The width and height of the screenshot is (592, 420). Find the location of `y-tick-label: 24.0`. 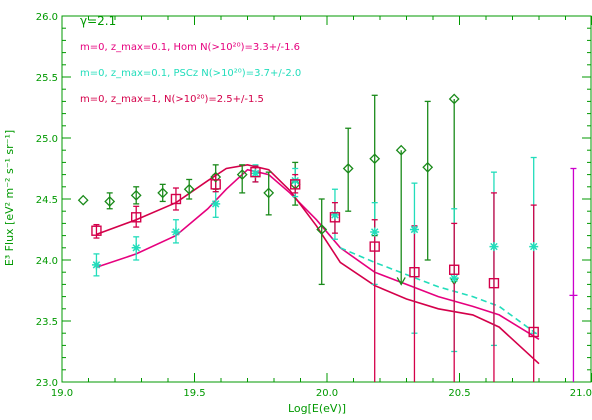

y-tick-label: 24.0 is located at coordinates (47, 261).